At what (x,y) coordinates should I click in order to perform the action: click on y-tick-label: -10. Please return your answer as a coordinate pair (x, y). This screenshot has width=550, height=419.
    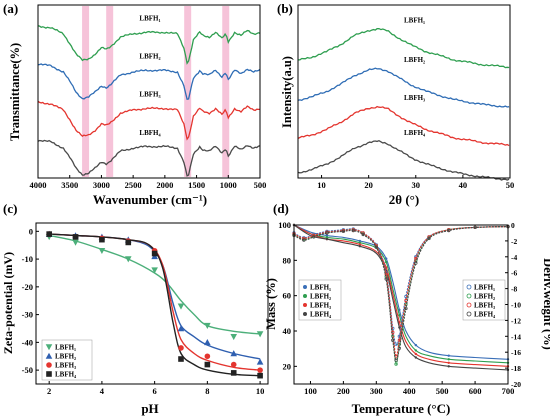
    Looking at the image, I should click on (27, 259).